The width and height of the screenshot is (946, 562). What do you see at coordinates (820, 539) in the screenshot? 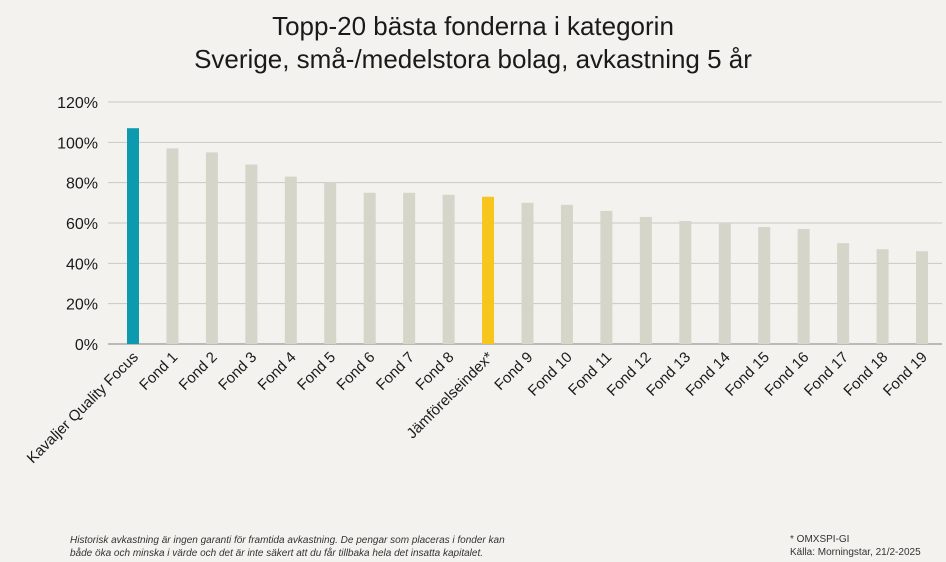
I see `index-footnote: * OMXSPI-GI` at bounding box center [820, 539].